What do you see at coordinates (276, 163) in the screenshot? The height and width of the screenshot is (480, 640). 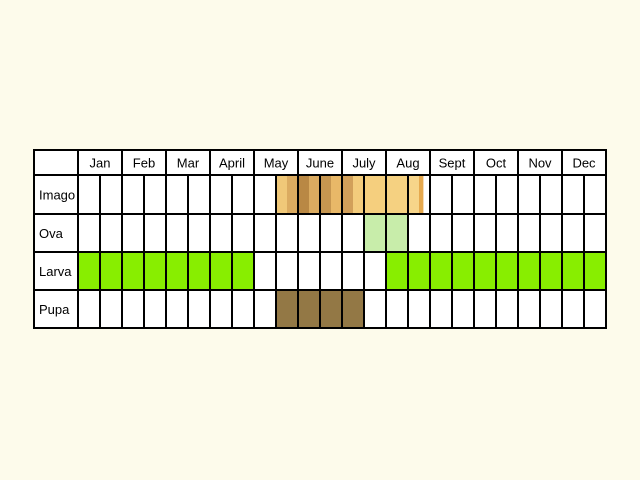 I see `month-label: May` at bounding box center [276, 163].